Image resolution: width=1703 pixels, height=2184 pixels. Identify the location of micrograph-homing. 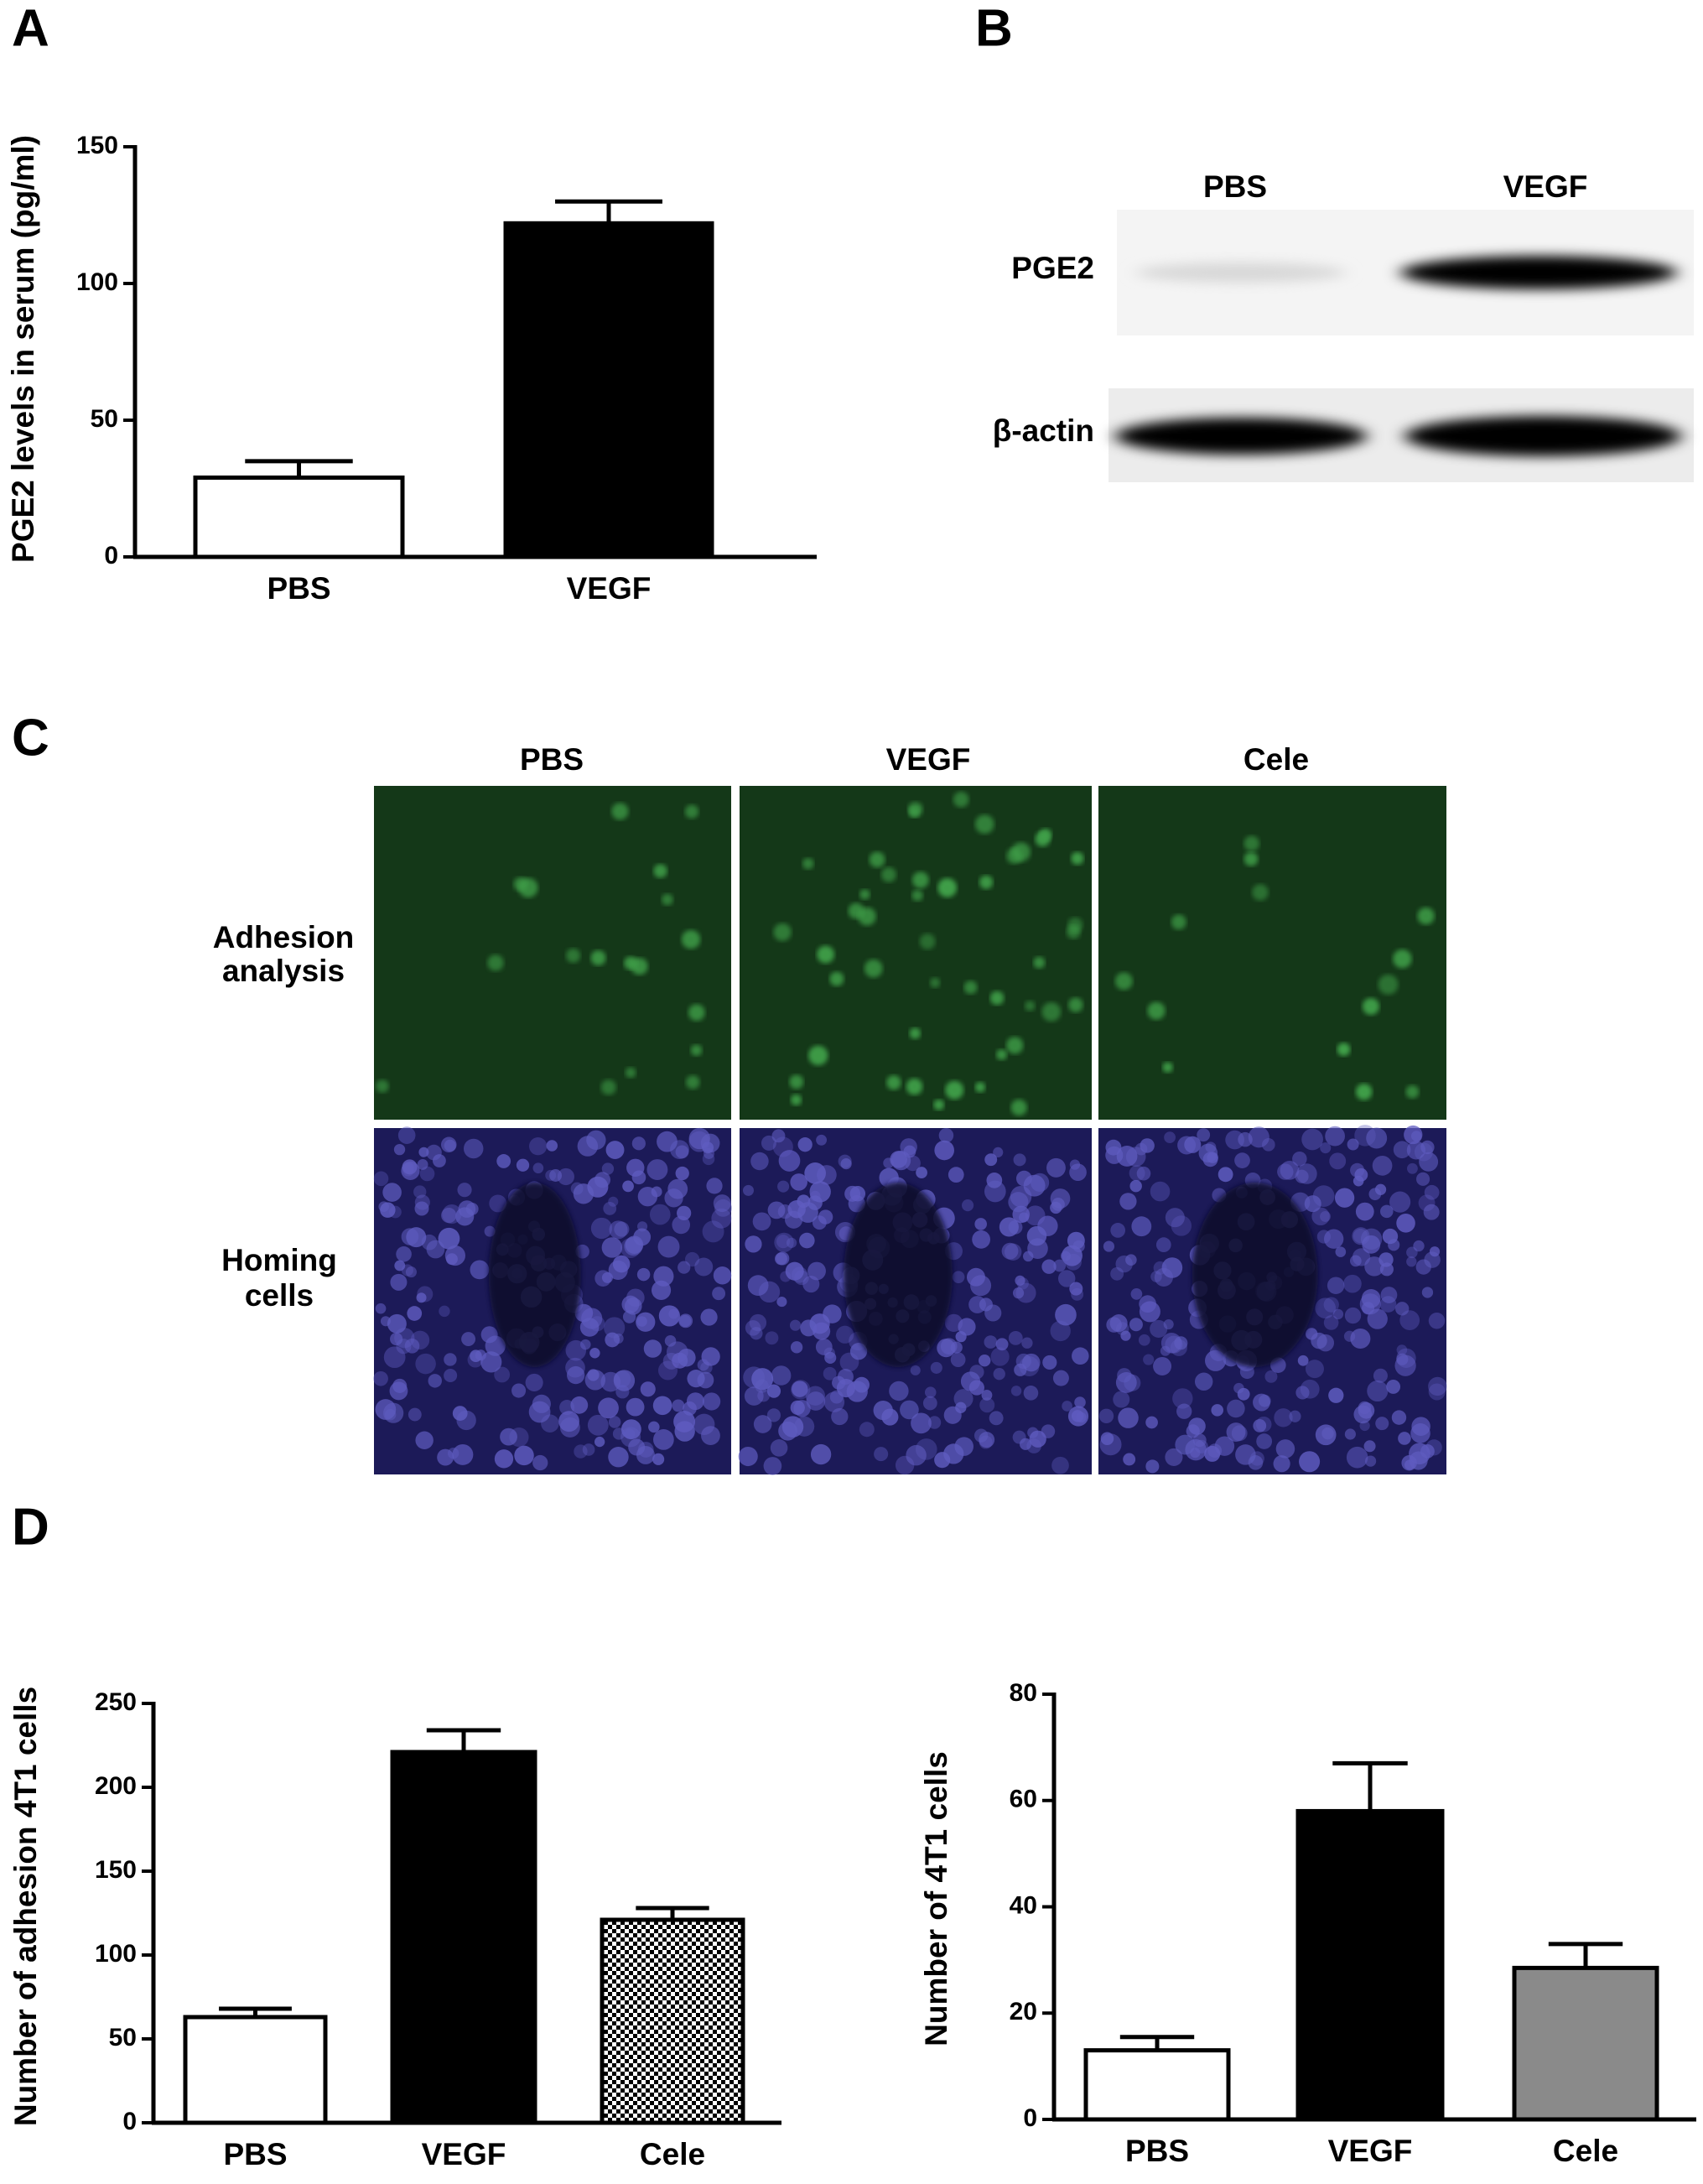
(552, 1300).